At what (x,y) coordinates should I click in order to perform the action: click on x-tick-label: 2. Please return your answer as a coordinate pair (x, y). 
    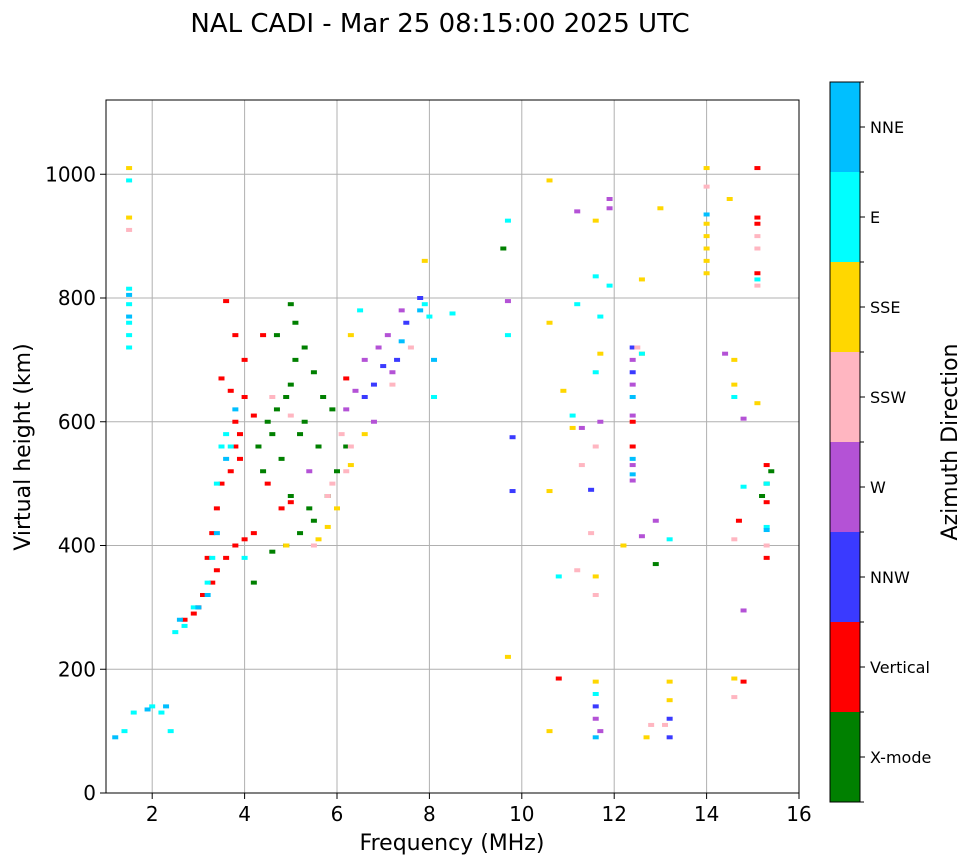
    Looking at the image, I should click on (152, 814).